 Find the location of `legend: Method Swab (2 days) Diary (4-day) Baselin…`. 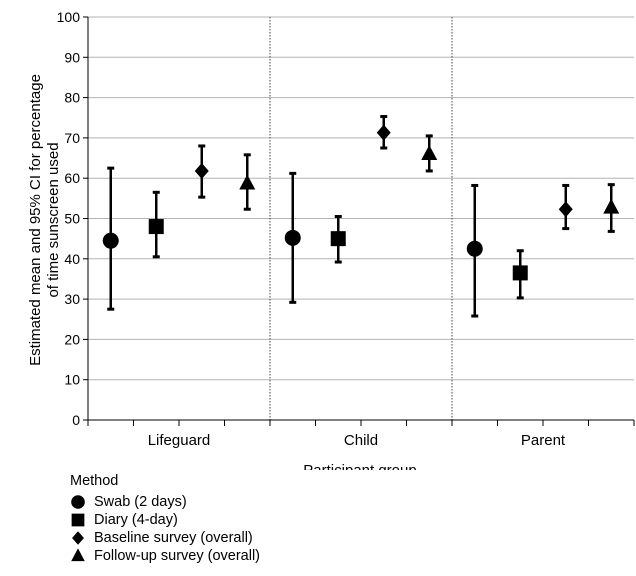

legend: Method Swab (2 days) Diary (4-day) Baselin… is located at coordinates (165, 518).